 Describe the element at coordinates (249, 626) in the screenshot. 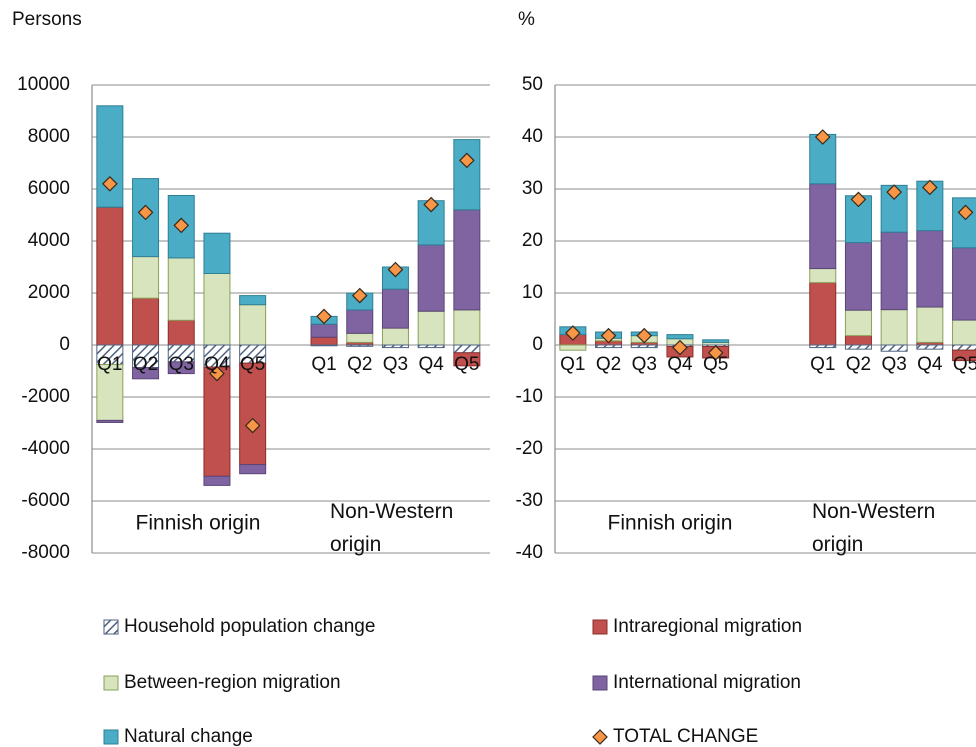

I see `legend-label: Household population change` at that location.